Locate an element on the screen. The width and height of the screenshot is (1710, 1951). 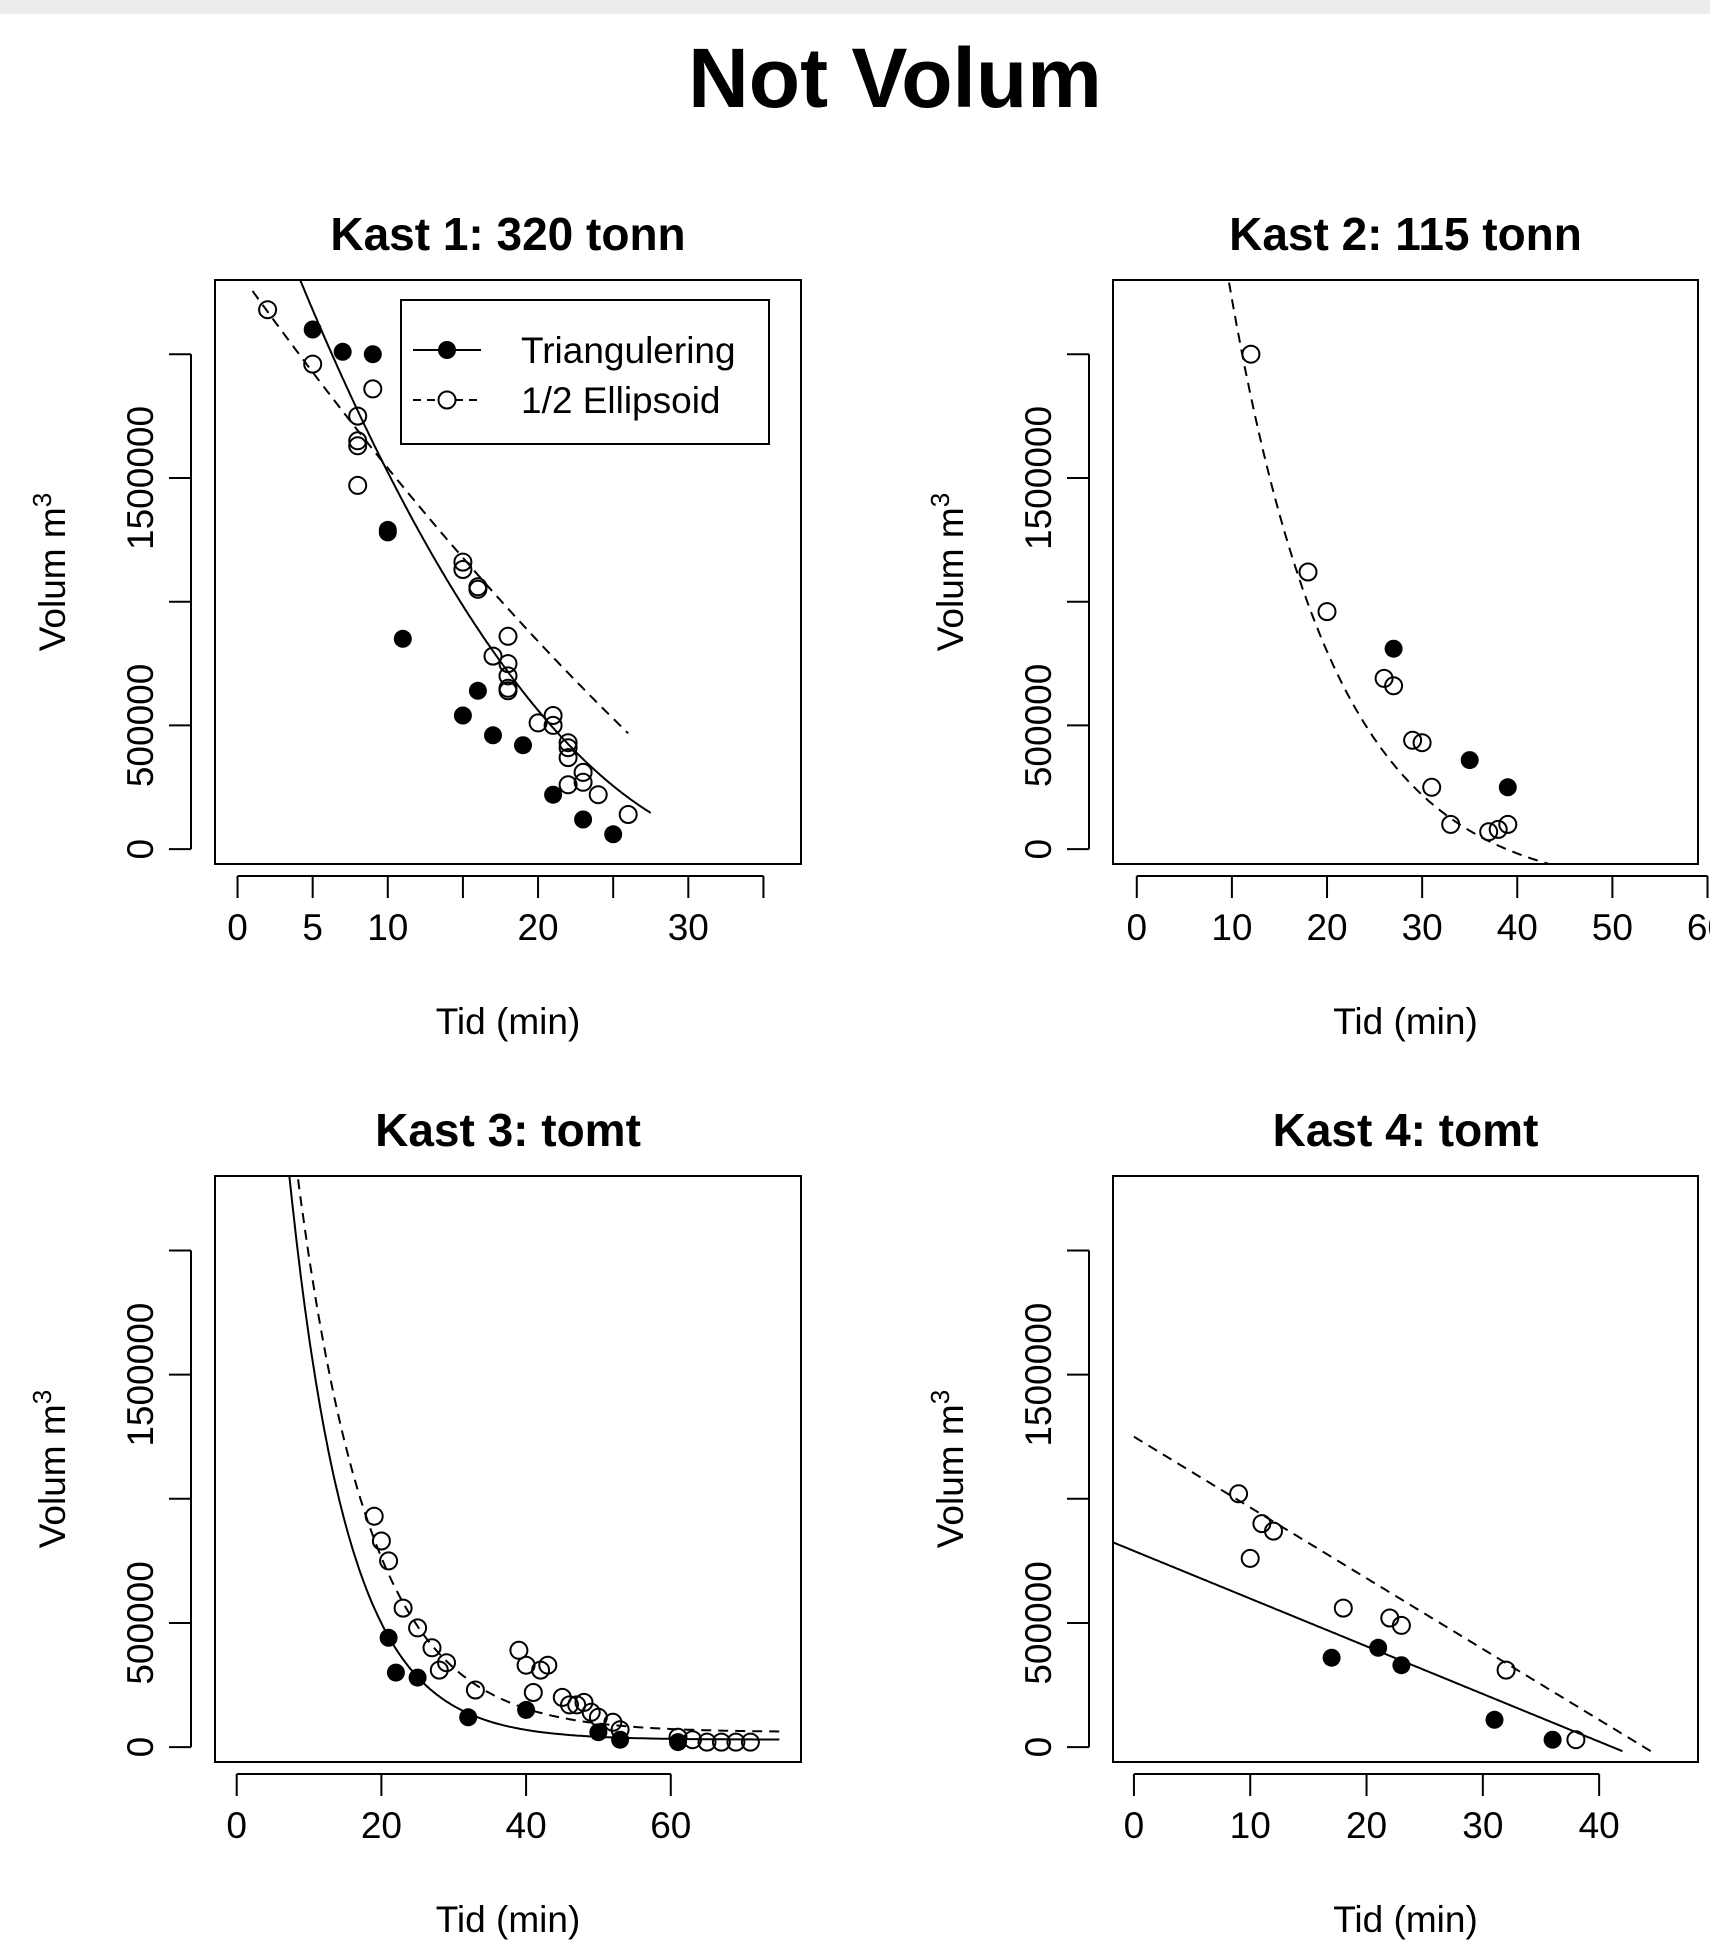
legend-box is located at coordinates (585, 372).